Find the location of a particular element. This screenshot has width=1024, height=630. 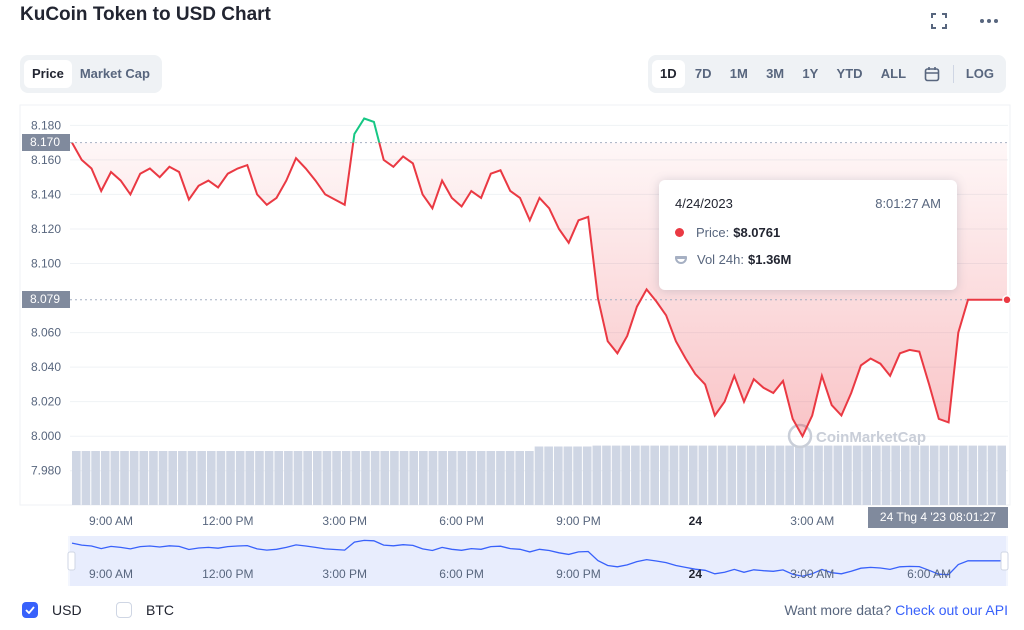

tab-market-cap: Market Cap is located at coordinates (114, 73).